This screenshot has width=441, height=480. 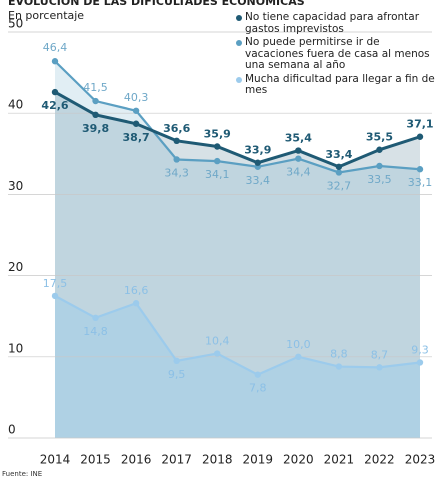 I want to click on value-label: 34,4, so click(x=298, y=172).